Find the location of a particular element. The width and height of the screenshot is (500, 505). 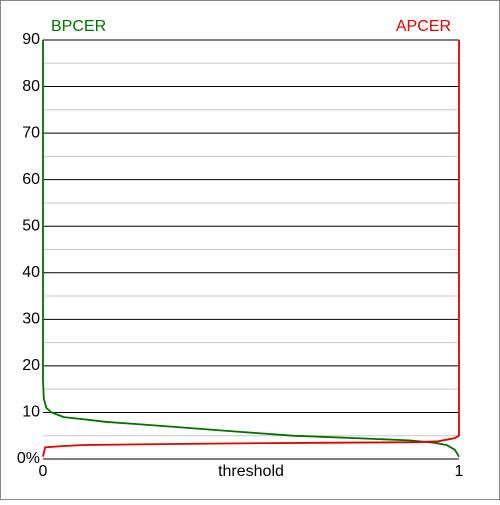

y-tick-label: 20 is located at coordinates (31, 365).